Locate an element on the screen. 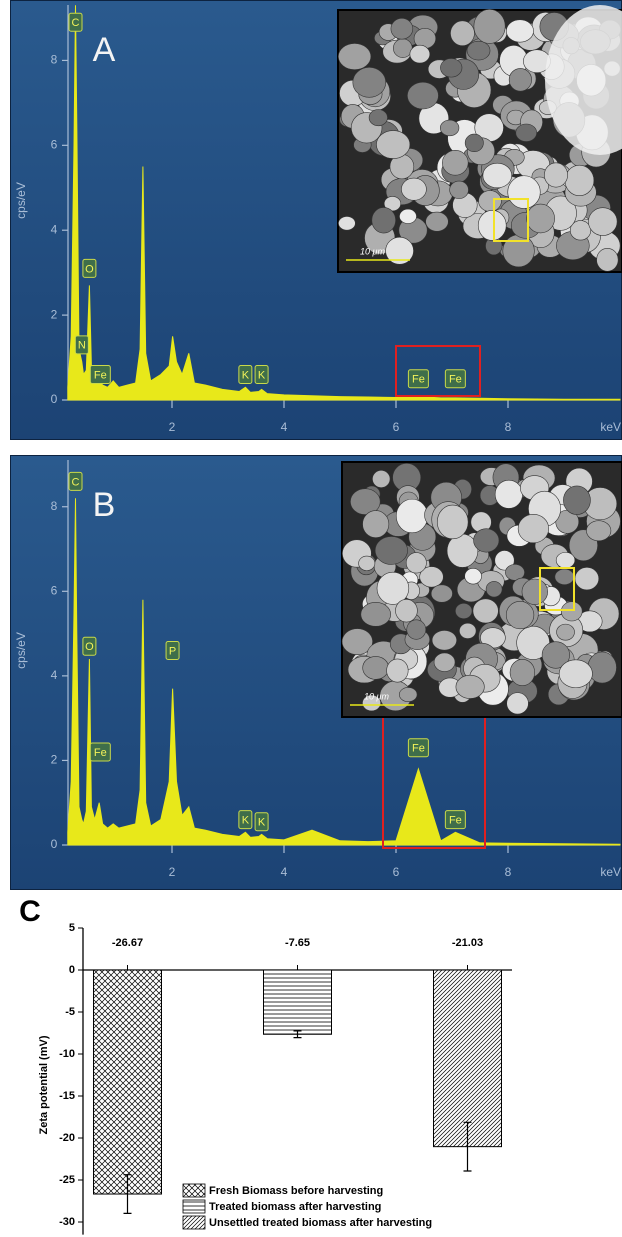 The width and height of the screenshot is (622, 1237). error-bar is located at coordinates (467, 1146).